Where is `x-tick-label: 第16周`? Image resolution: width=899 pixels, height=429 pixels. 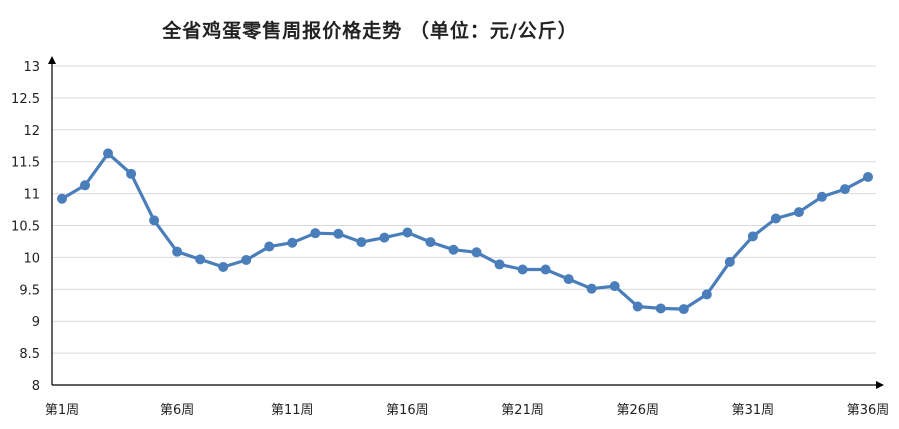
x-tick-label: 第16周 is located at coordinates (407, 410).